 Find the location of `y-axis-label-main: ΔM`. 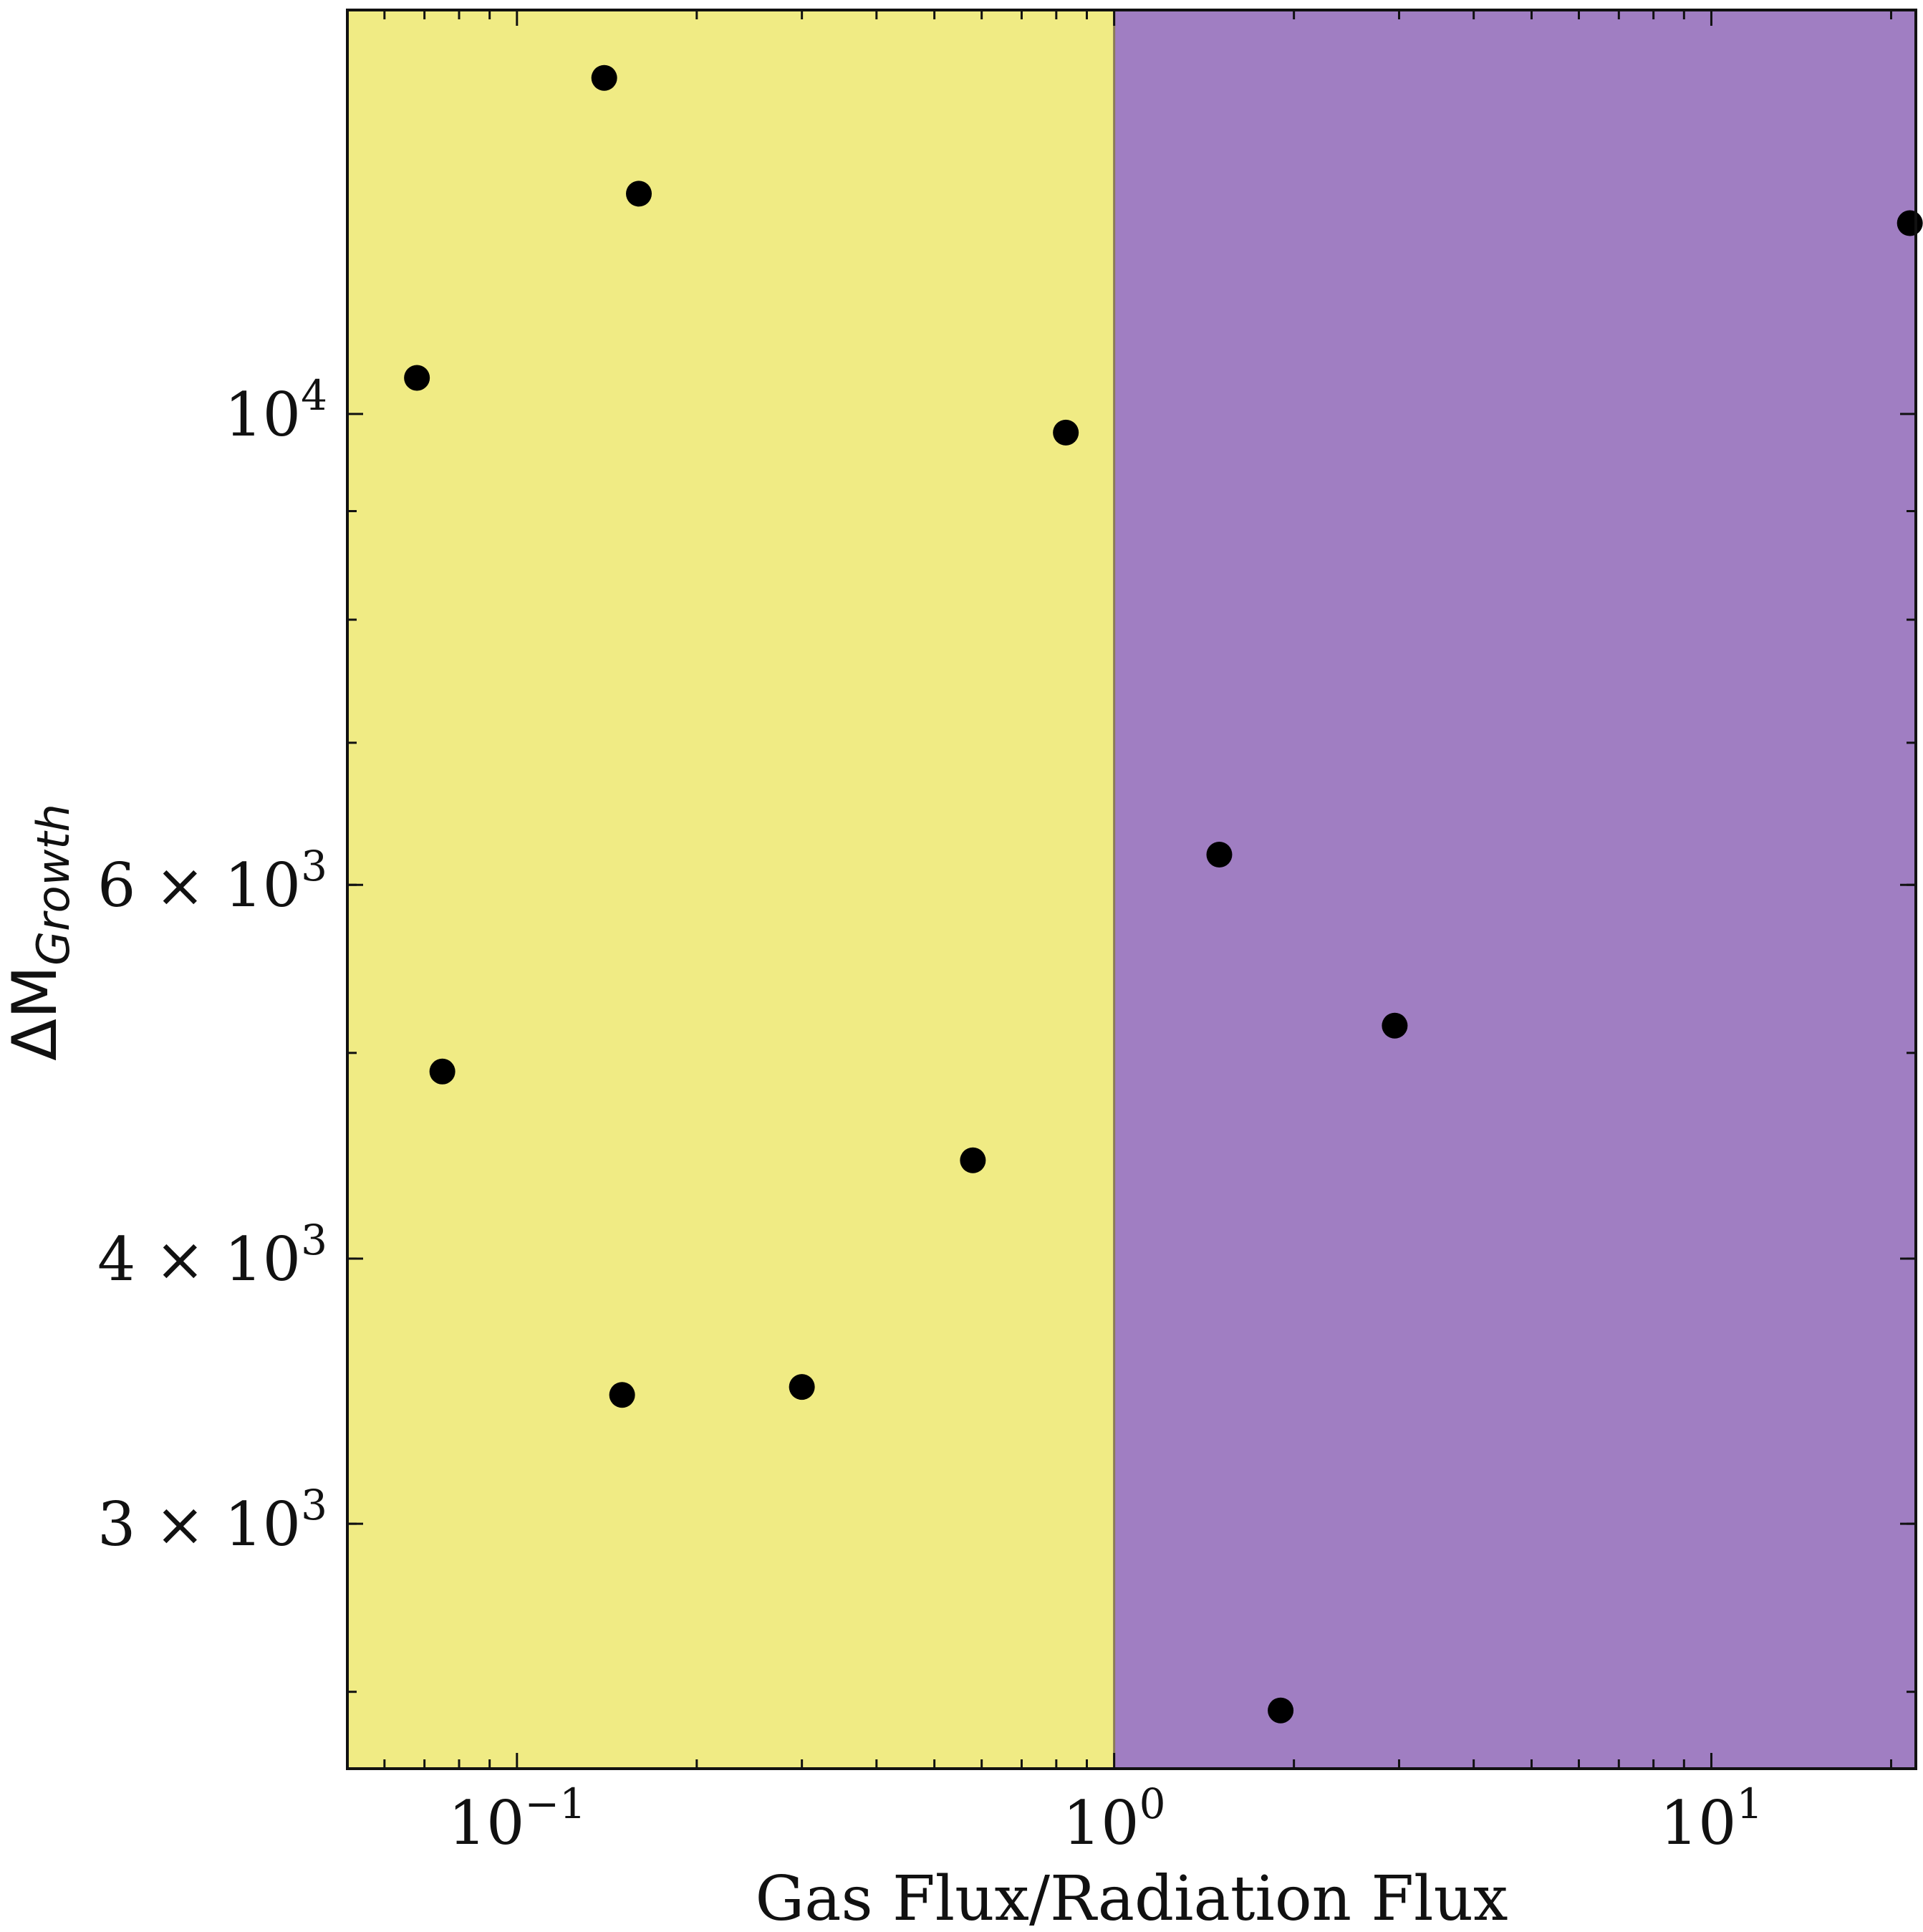

y-axis-label-main: ΔM is located at coordinates (35, 1013).